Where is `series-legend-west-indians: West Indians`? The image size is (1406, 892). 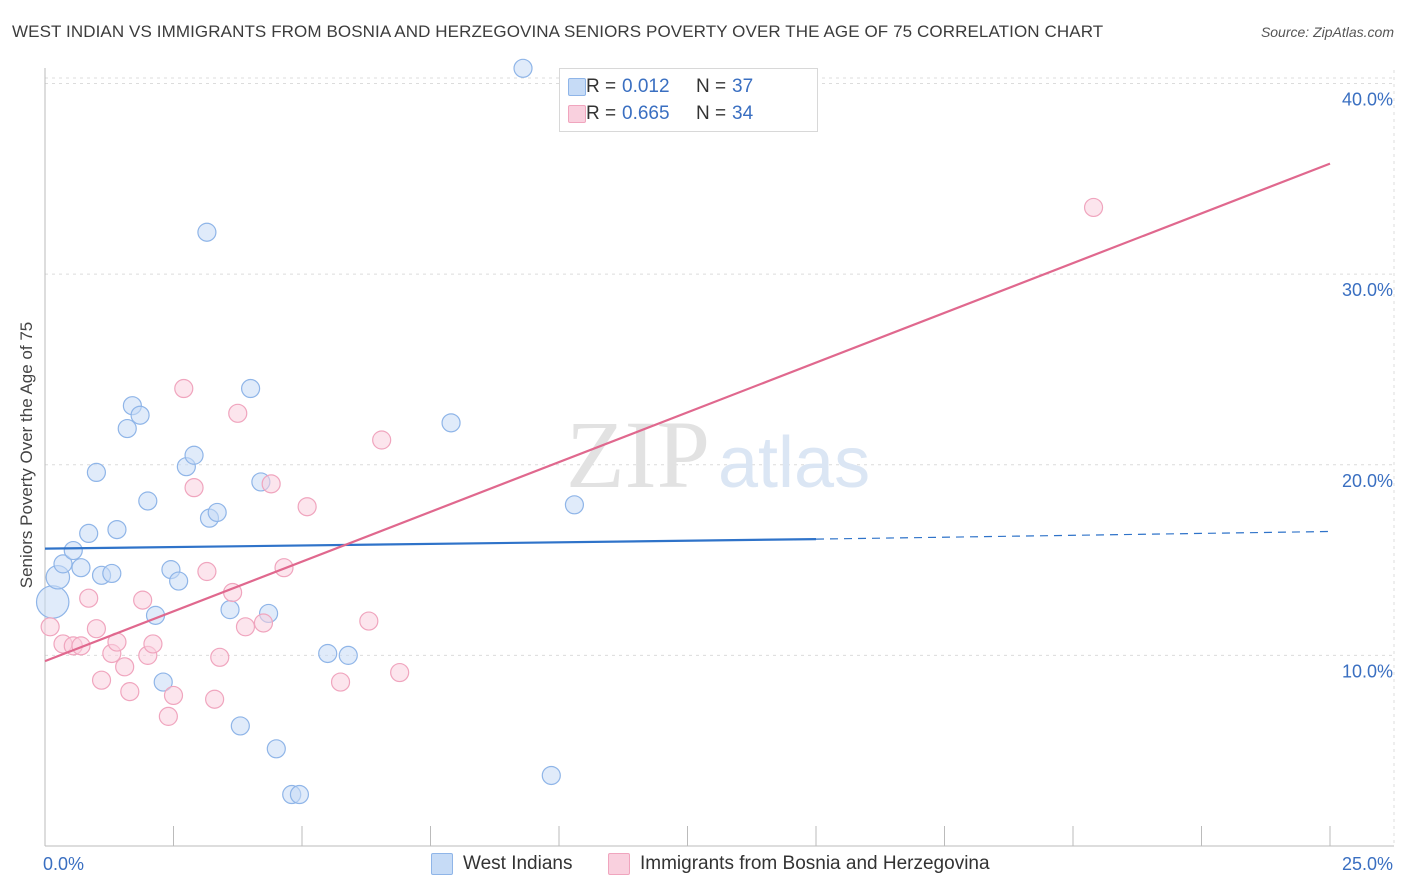 series-legend-west-indians: West Indians is located at coordinates (501, 864).